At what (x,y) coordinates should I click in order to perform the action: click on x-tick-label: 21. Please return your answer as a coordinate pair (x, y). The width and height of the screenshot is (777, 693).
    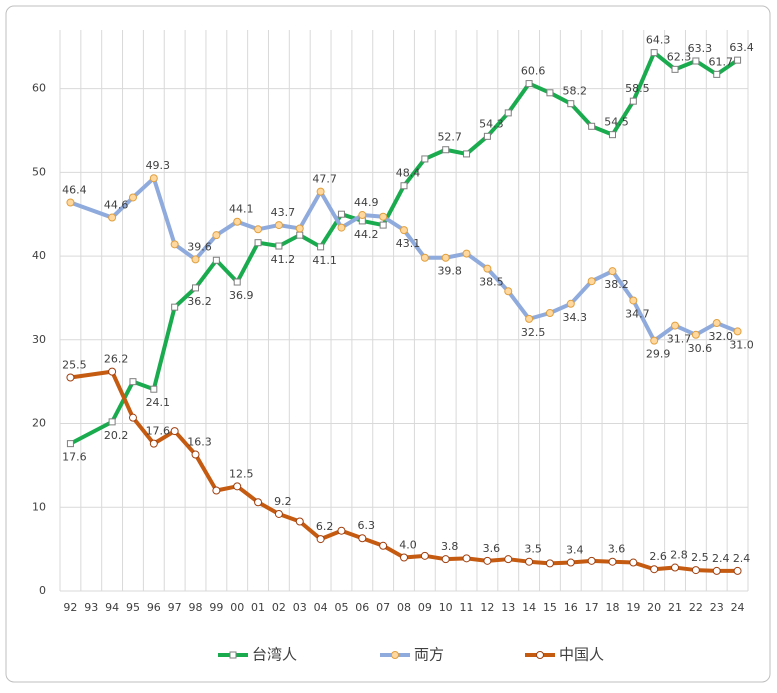
    Looking at the image, I should click on (675, 607).